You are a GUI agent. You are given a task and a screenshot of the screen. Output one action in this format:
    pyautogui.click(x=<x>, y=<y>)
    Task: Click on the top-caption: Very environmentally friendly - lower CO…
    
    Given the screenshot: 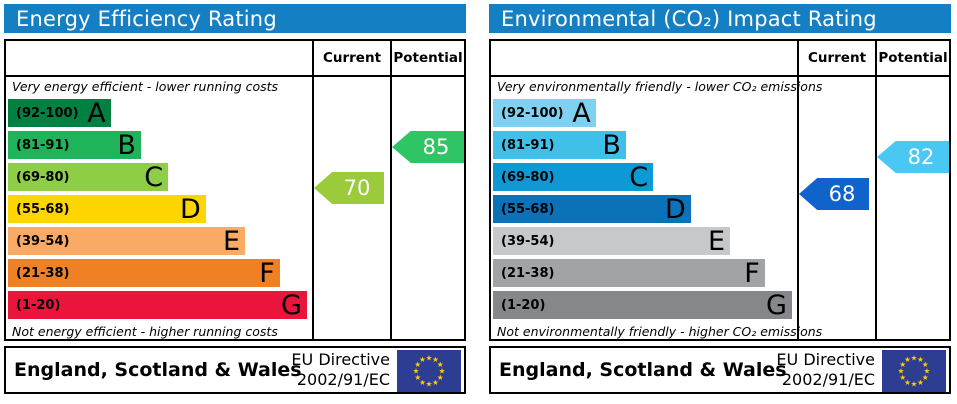 What is the action you would take?
    pyautogui.click(x=660, y=86)
    